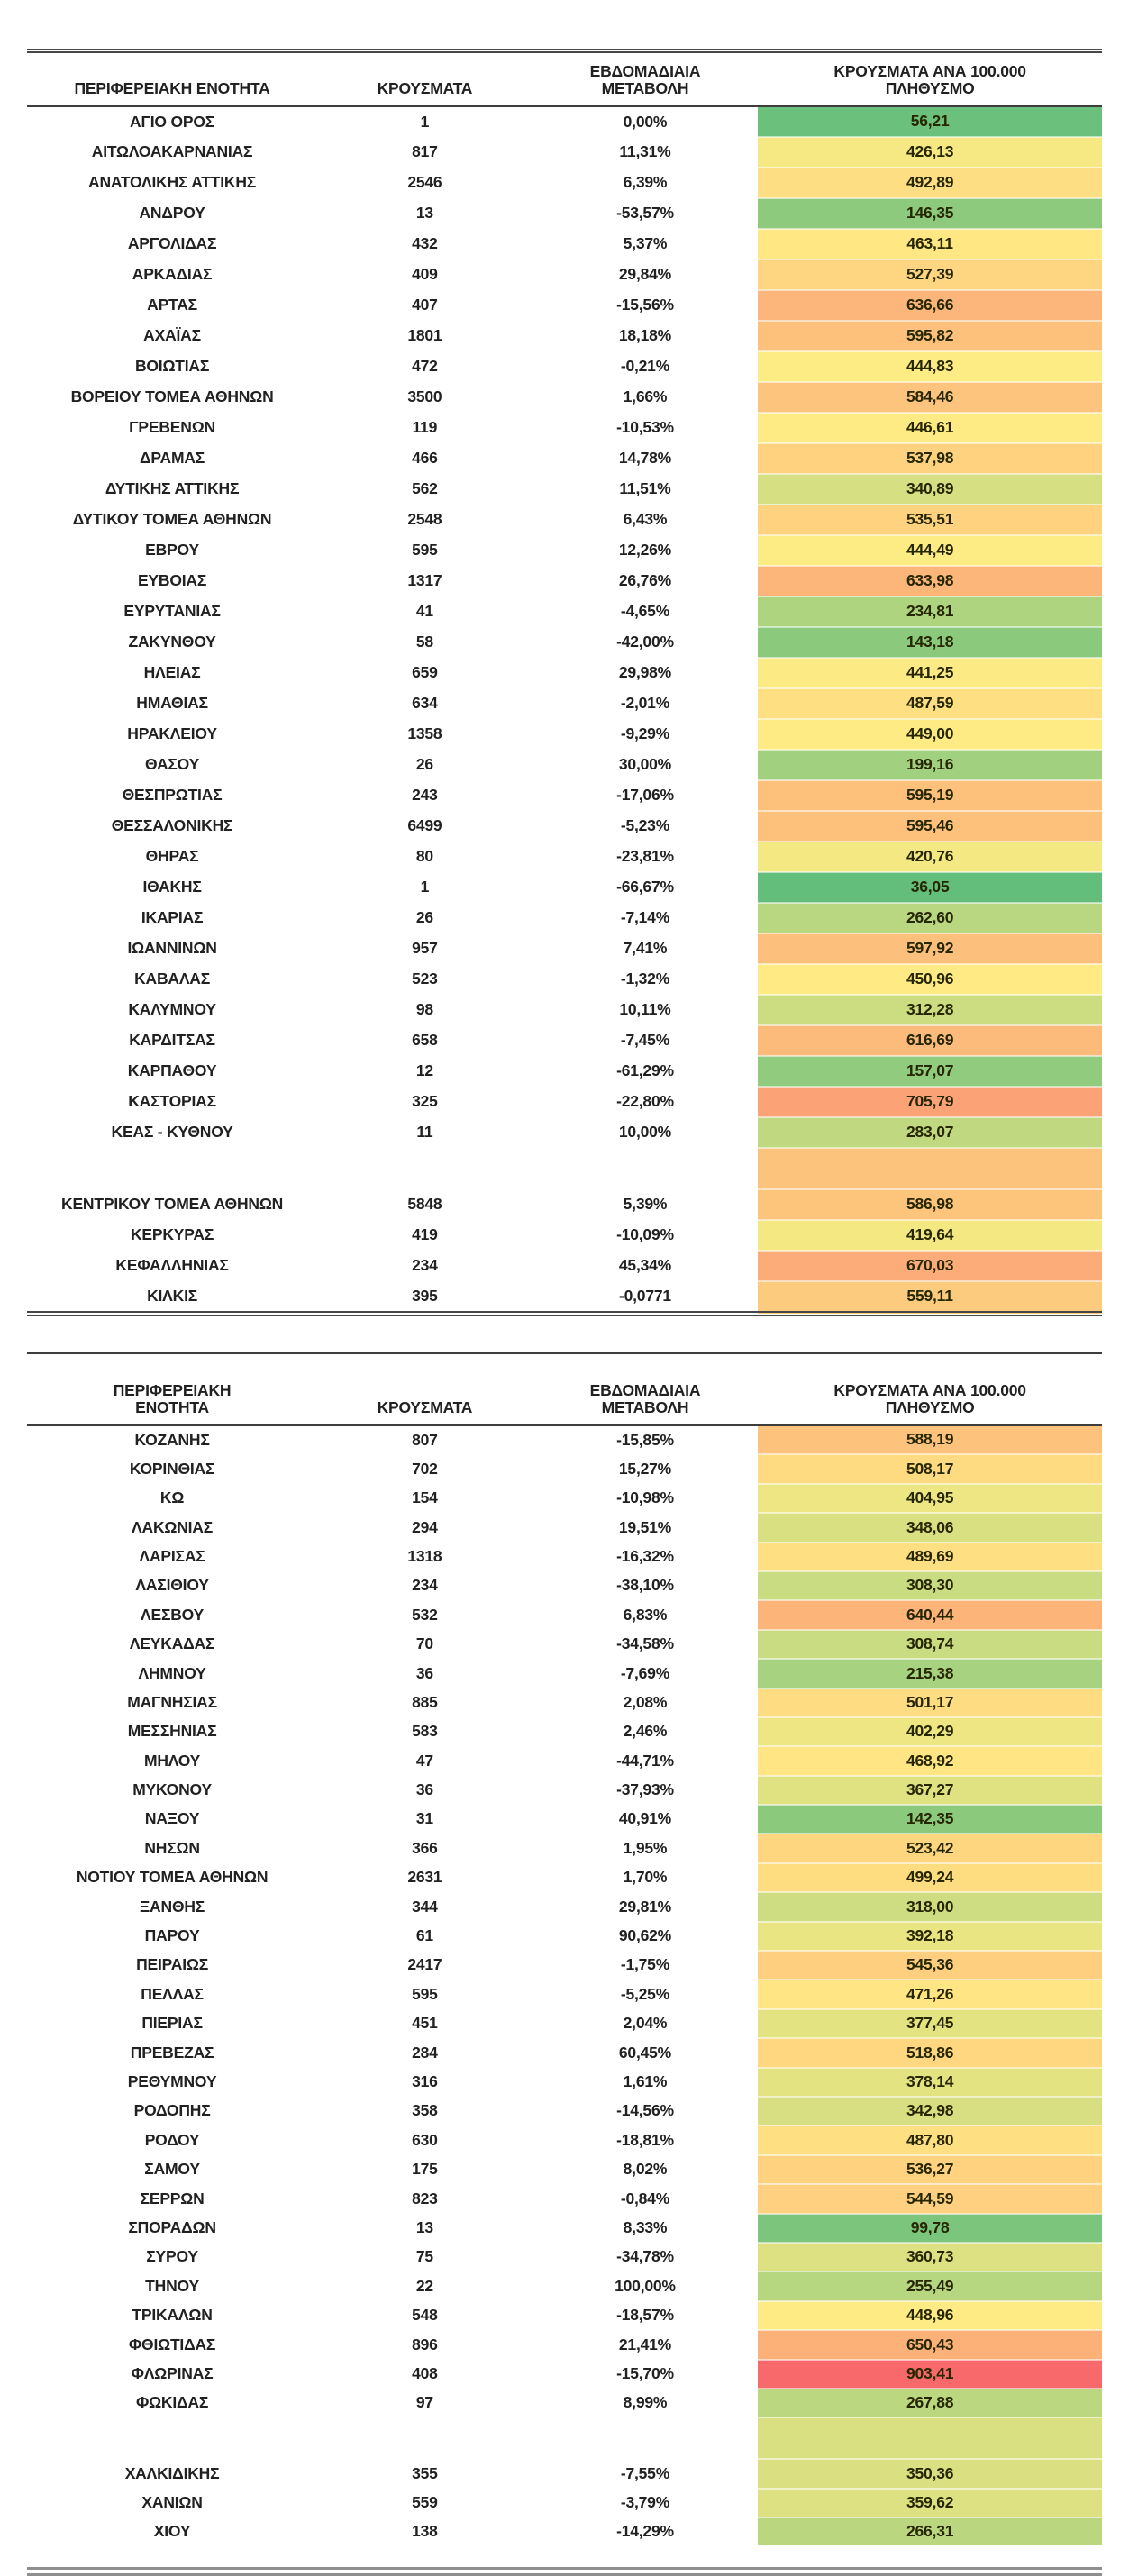 This screenshot has width=1129, height=2576. What do you see at coordinates (425, 1040) in the screenshot?
I see `cell-cases: 658` at bounding box center [425, 1040].